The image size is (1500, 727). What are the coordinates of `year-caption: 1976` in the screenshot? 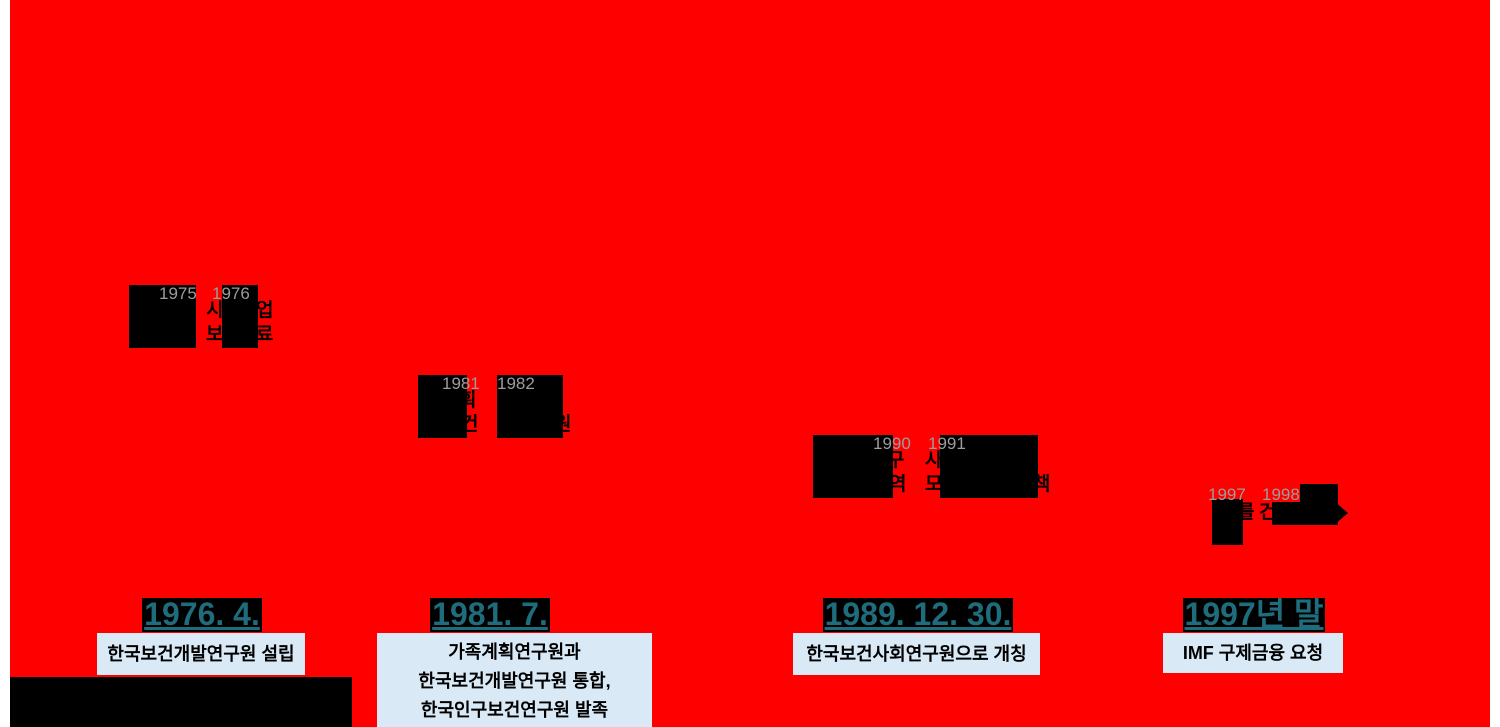 It's located at (231, 293).